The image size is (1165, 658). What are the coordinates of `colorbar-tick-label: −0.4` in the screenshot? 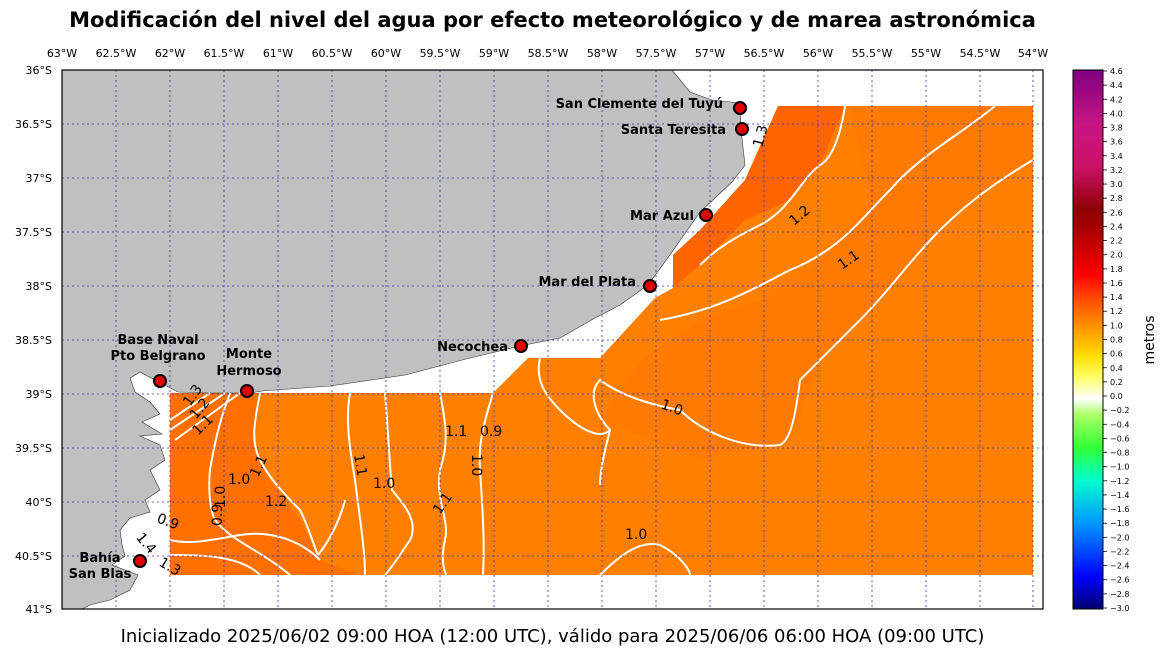 It's located at (1119, 424).